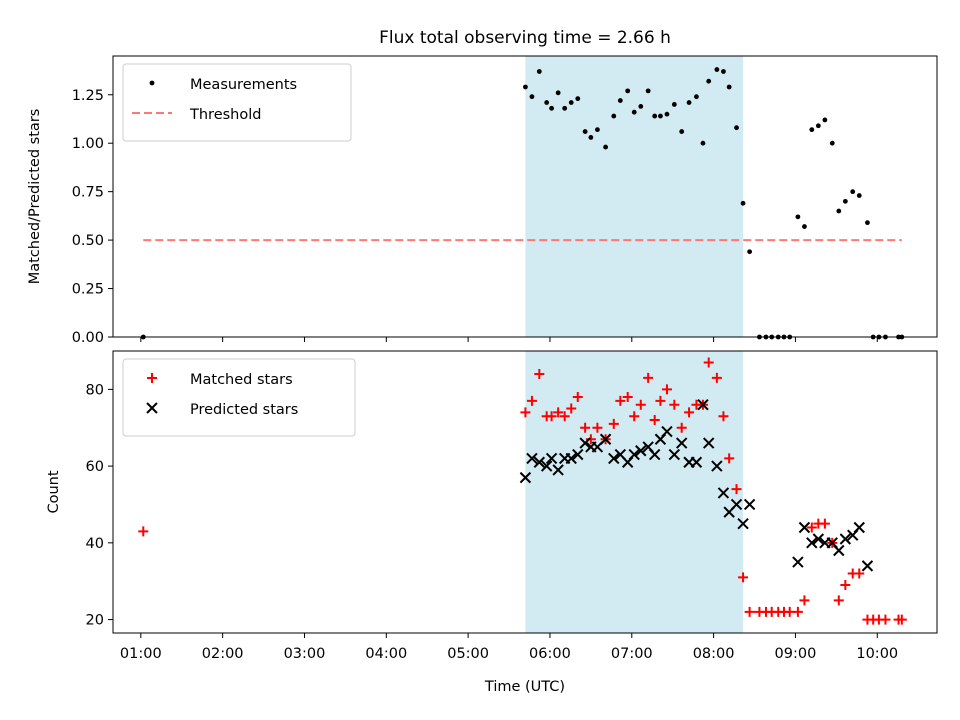  I want to click on top-legend-label: Measurements, so click(243, 85).